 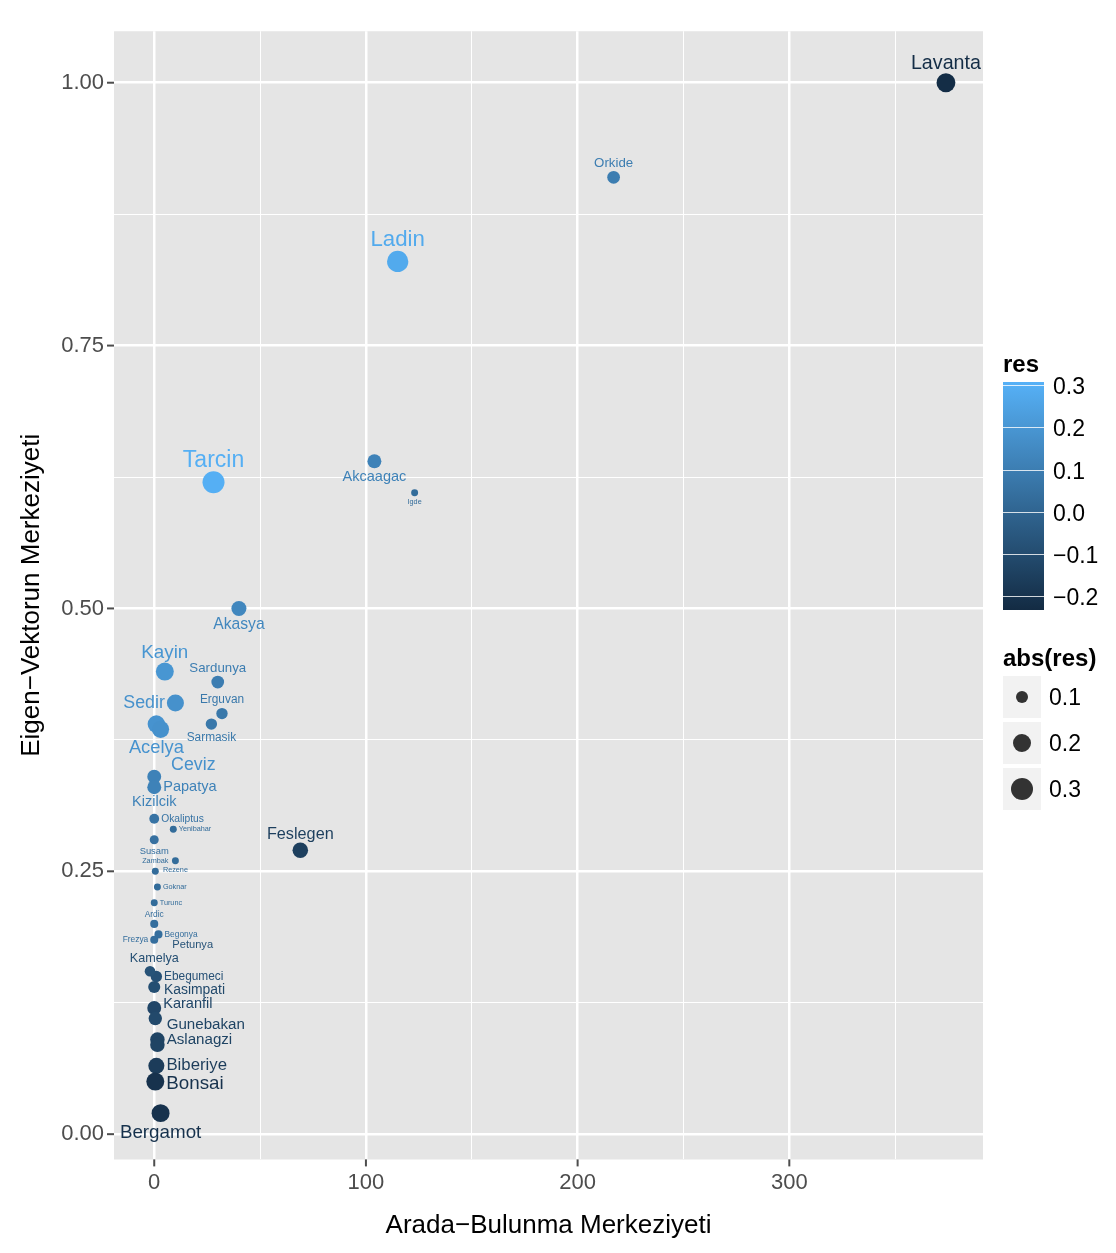 What do you see at coordinates (205, 1023) in the screenshot?
I see `data-label: Gunebakan` at bounding box center [205, 1023].